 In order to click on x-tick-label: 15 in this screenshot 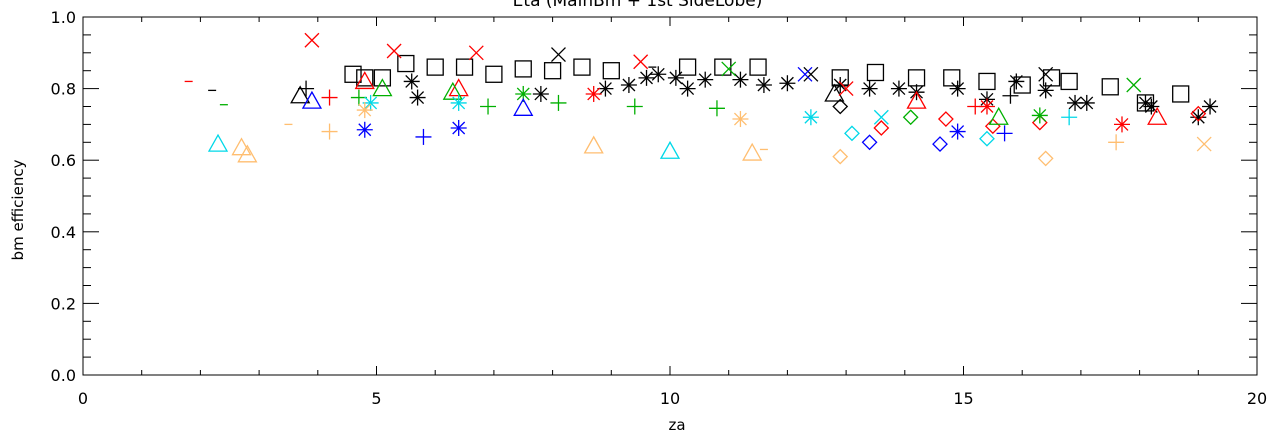, I will do `click(963, 398)`.